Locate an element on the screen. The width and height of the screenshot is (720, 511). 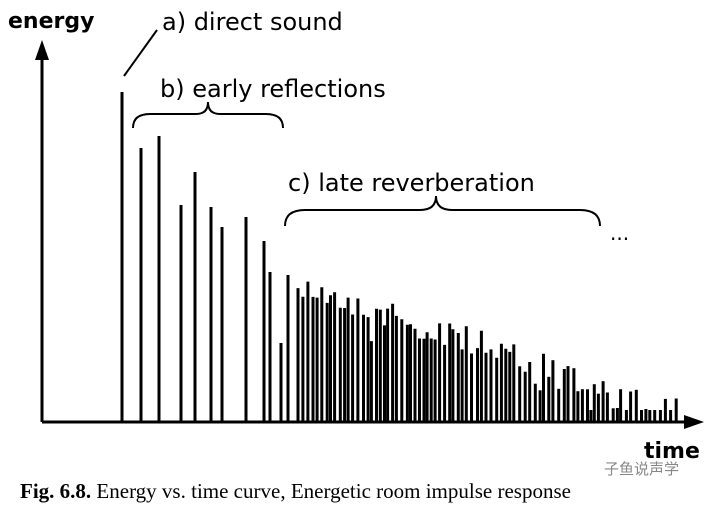
y-axis-label: energy is located at coordinates (51, 21).